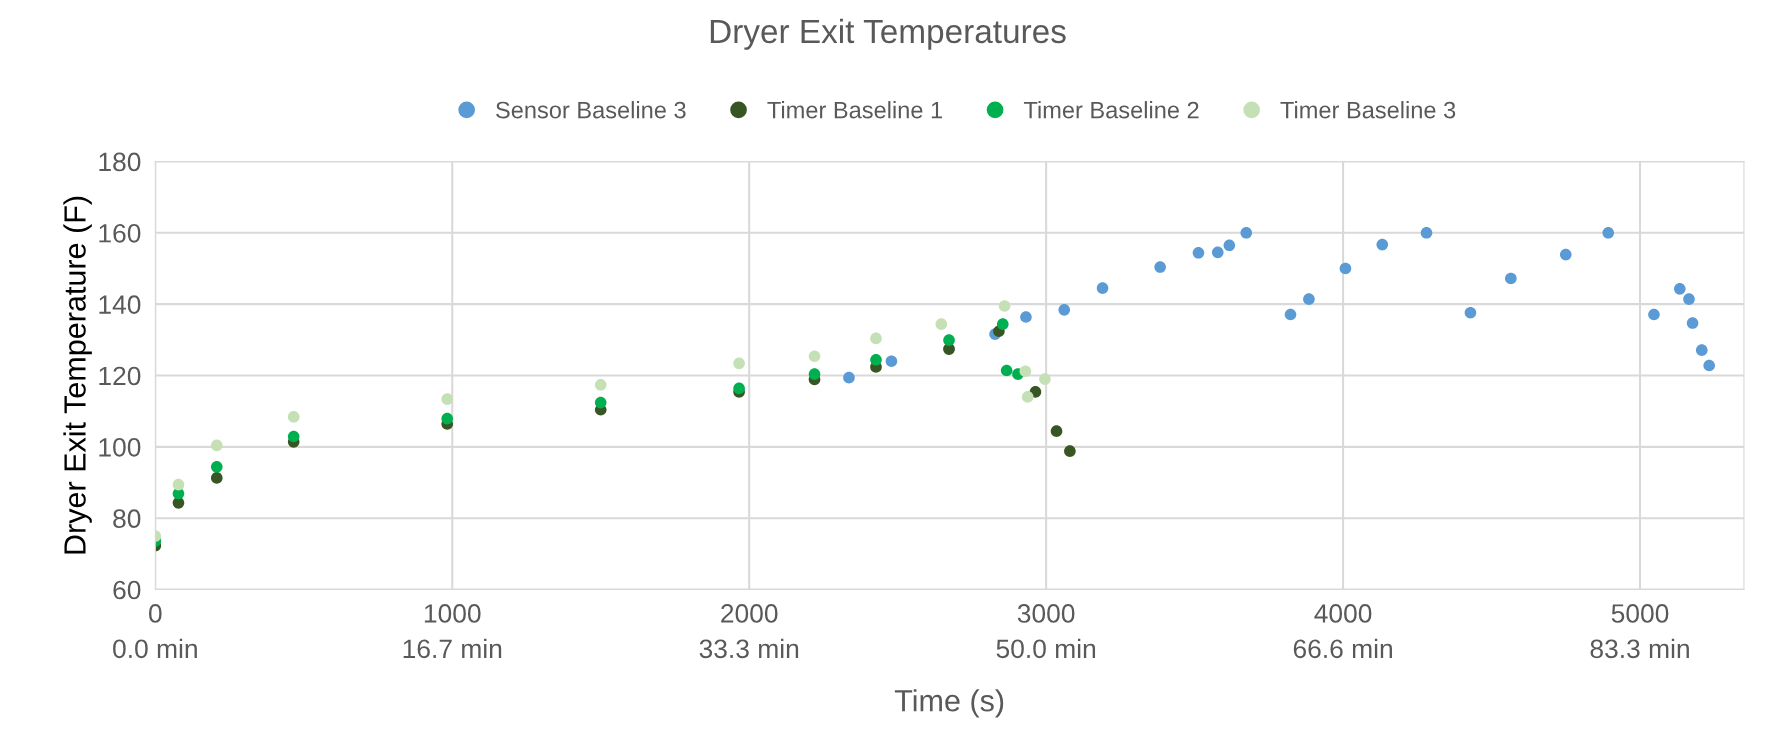 Image resolution: width=1775 pixels, height=751 pixels. Describe the element at coordinates (888, 34) in the screenshot. I see `chart-title: Dryer Exit Temperatures` at that location.